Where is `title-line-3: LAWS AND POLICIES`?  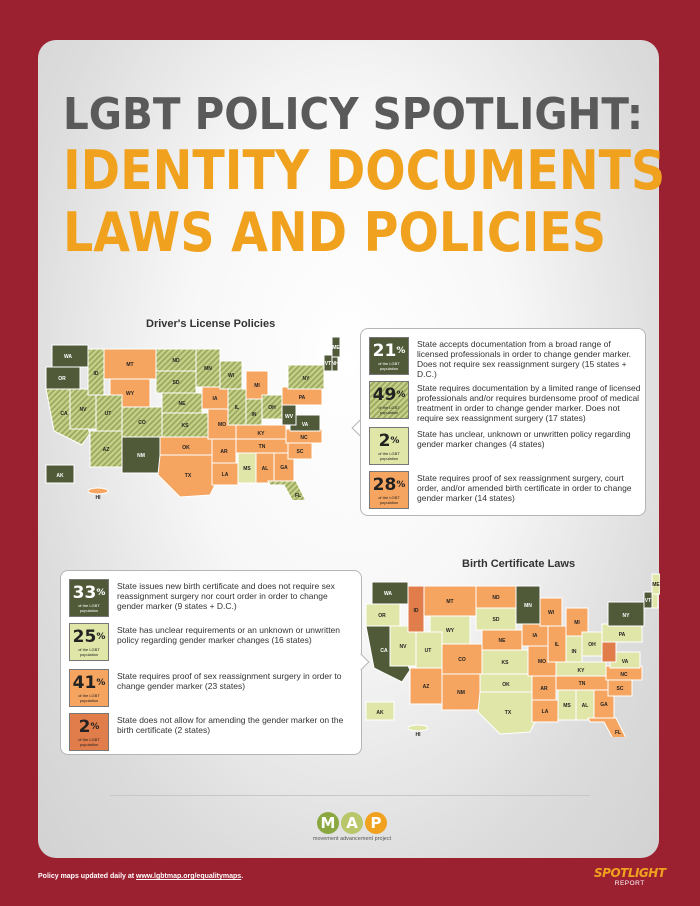
title-line-3: LAWS AND POLICIES is located at coordinates (335, 232).